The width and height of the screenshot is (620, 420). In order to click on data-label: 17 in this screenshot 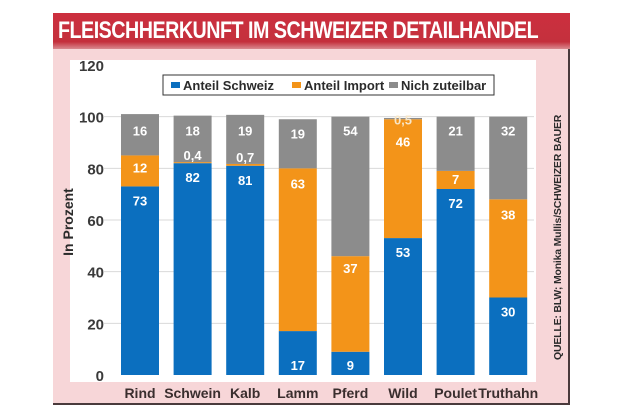, I will do `click(298, 365)`.